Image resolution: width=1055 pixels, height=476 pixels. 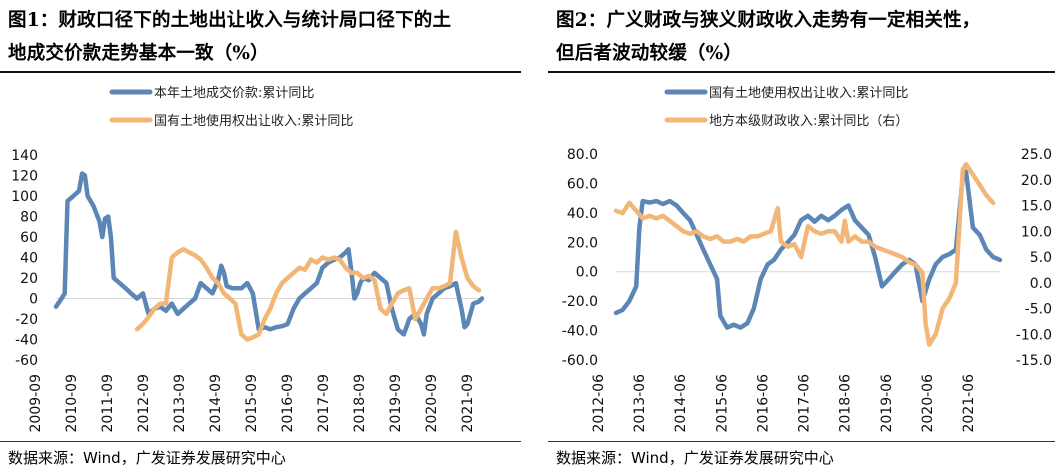 What do you see at coordinates (1036, 181) in the screenshot?
I see `y-tick-label-right: 20.0` at bounding box center [1036, 181].